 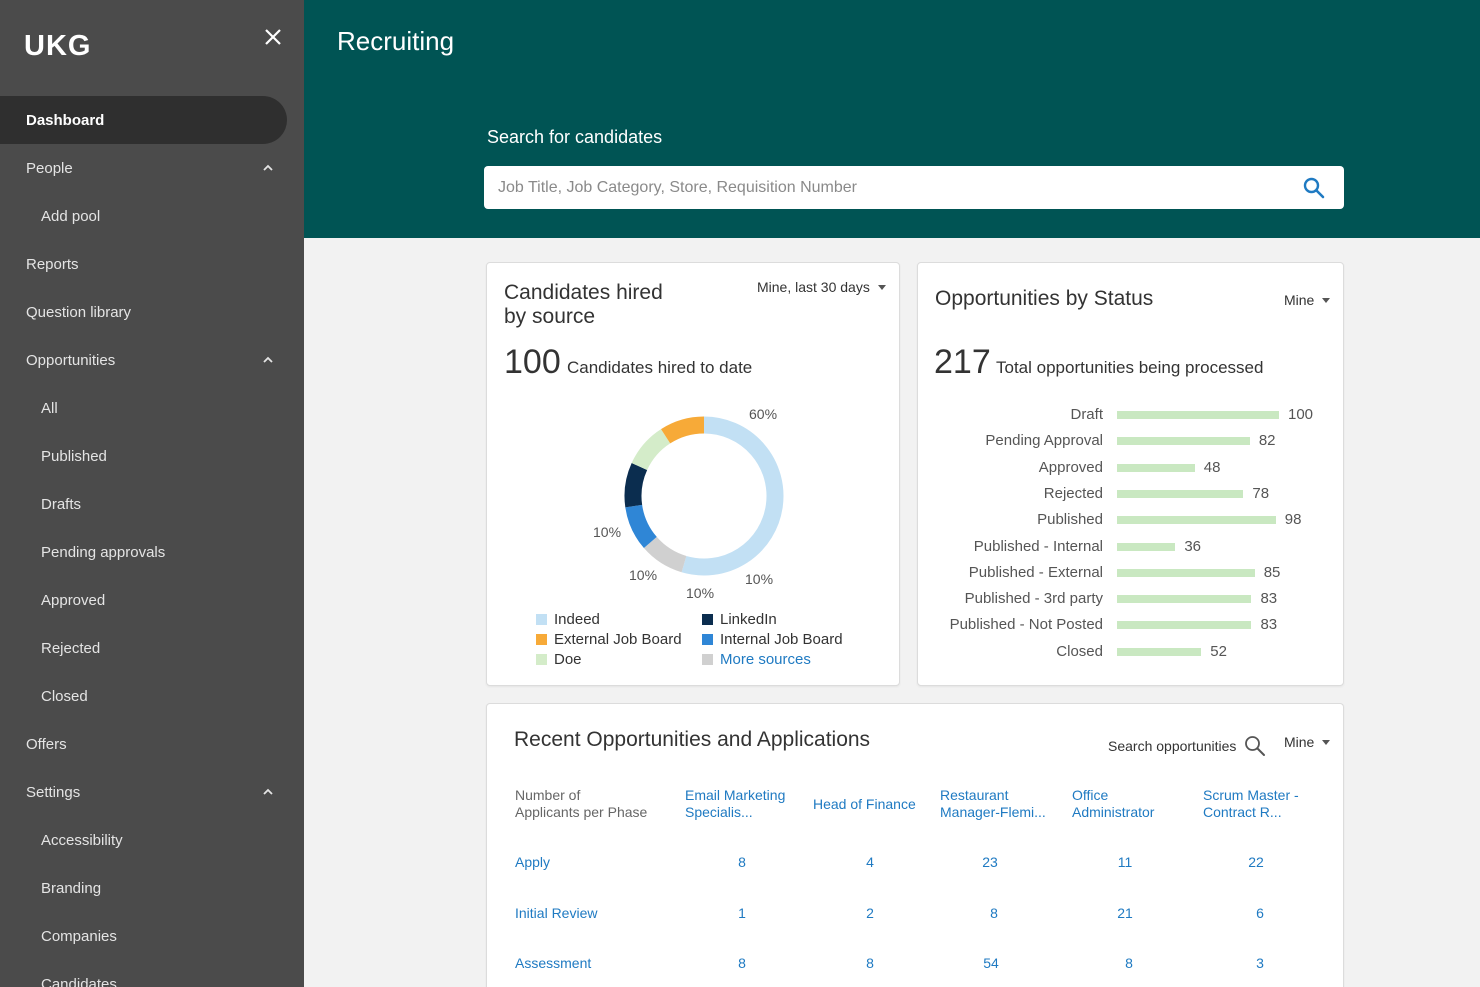 What do you see at coordinates (143, 120) in the screenshot?
I see `sidebar-item-dashboard: Dashboard` at bounding box center [143, 120].